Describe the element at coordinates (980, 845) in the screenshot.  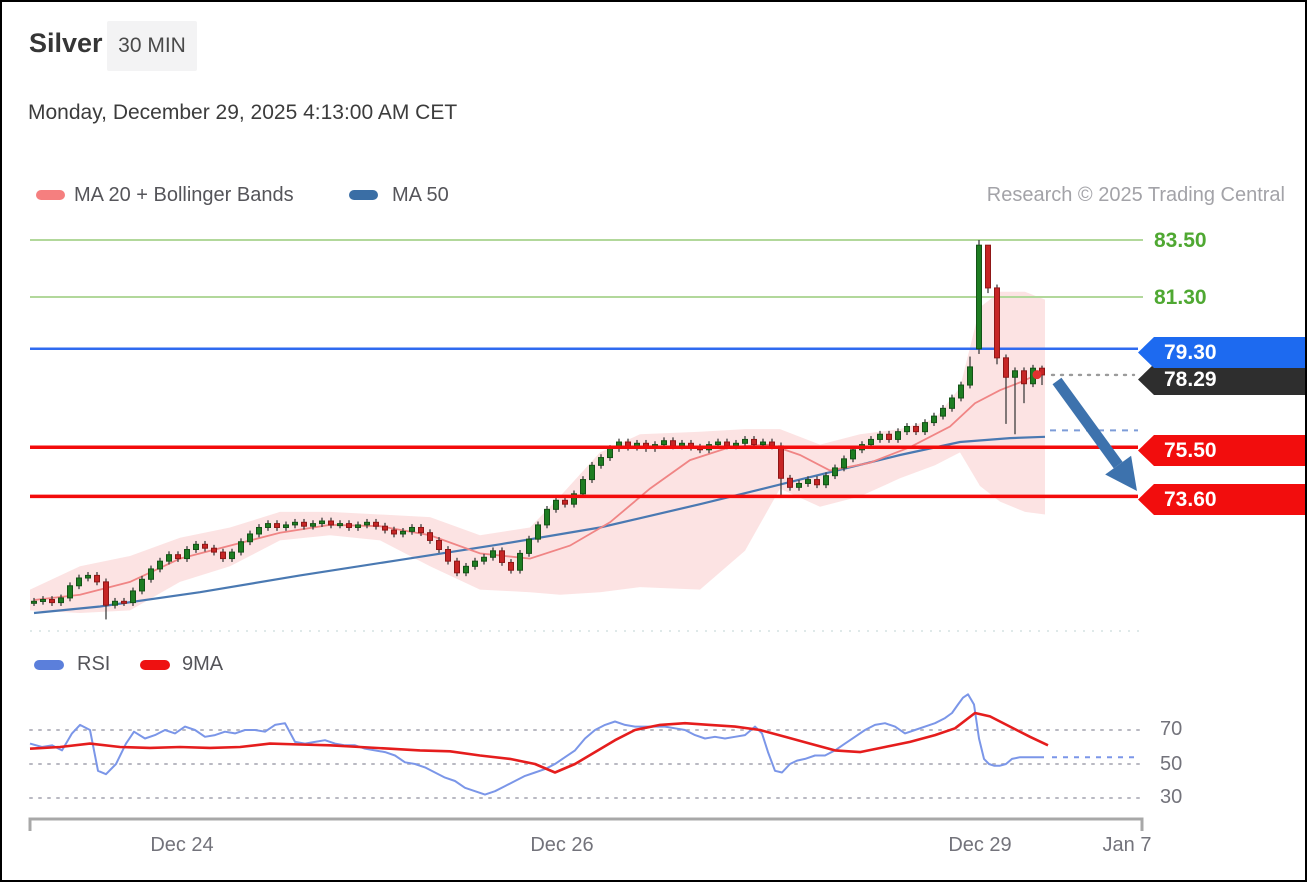
I see `x-tick-dec-29: Dec 29` at that location.